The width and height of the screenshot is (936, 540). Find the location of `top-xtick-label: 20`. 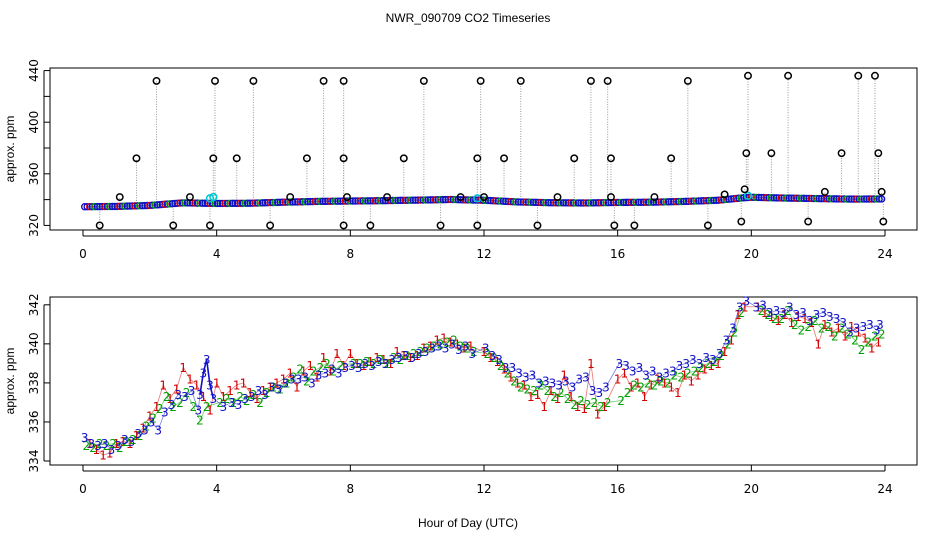

top-xtick-label: 20 is located at coordinates (751, 254).